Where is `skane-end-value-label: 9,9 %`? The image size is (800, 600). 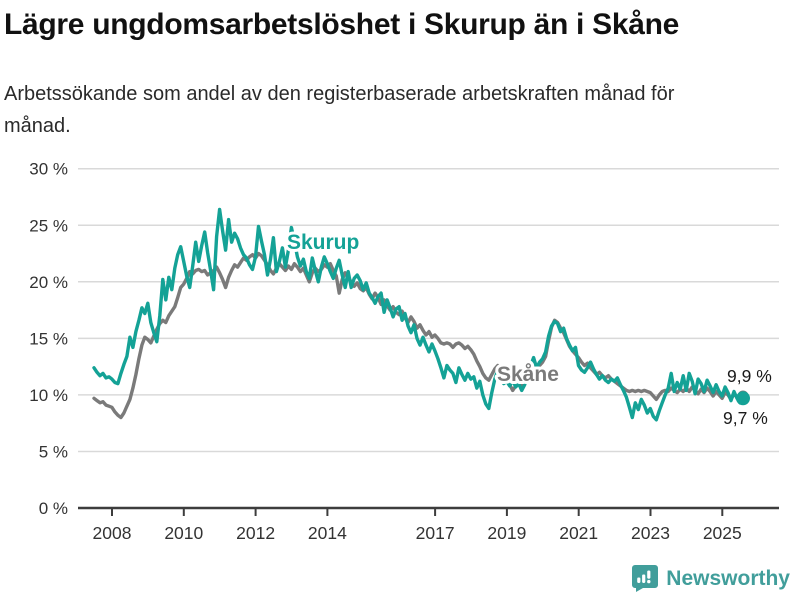 skane-end-value-label: 9,9 % is located at coordinates (749, 376).